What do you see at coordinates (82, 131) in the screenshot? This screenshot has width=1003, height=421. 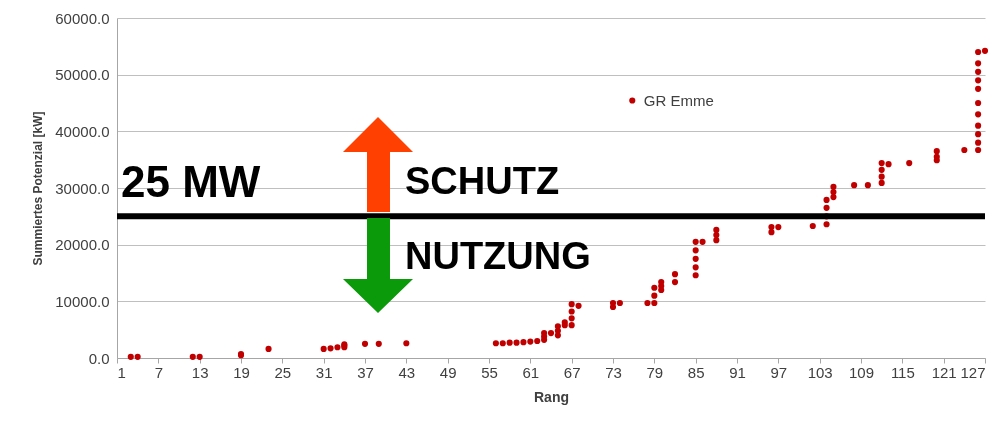 I see `y-tick-label: 40000.0` at bounding box center [82, 131].